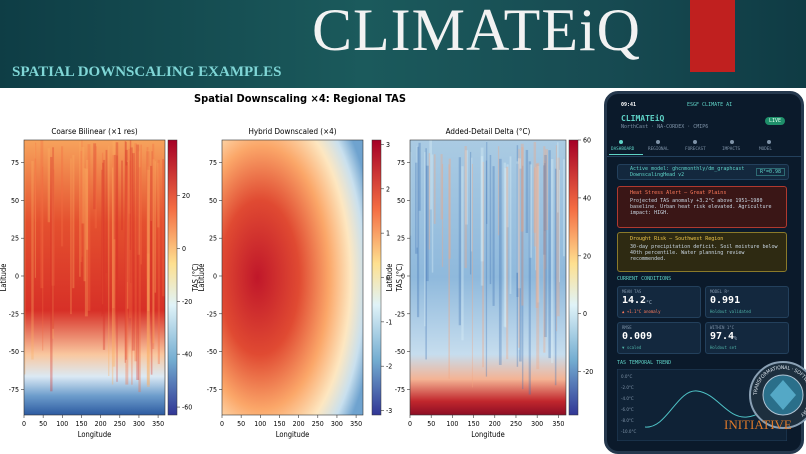 Image resolution: width=806 pixels, height=454 pixels. What do you see at coordinates (213, 163) in the screenshot?
I see `y-tick-label: 75` at bounding box center [213, 163].